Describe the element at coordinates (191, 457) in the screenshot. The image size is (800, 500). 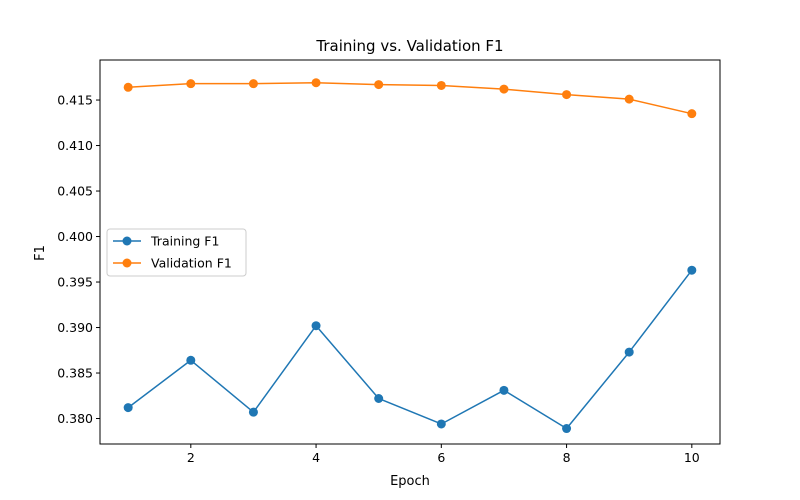
I see `x-tick-label: 2` at that location.